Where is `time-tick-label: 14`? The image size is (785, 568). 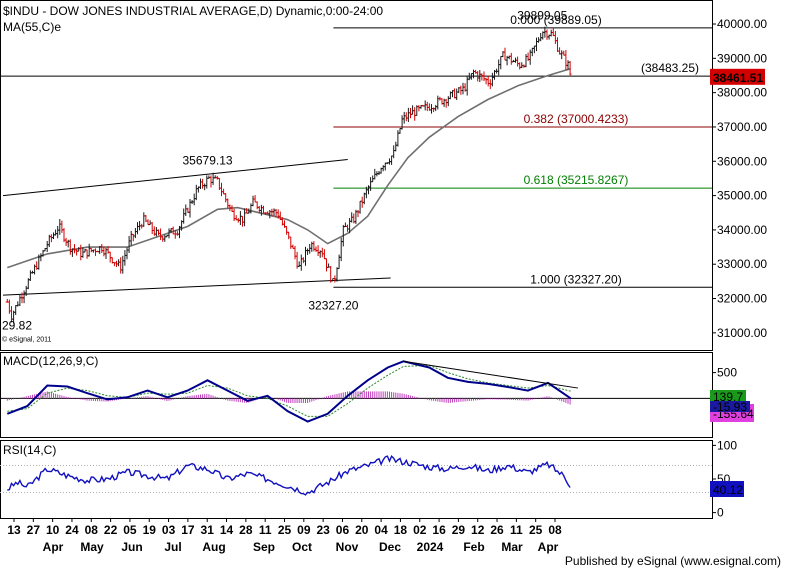 time-tick-label: 14 is located at coordinates (227, 530).